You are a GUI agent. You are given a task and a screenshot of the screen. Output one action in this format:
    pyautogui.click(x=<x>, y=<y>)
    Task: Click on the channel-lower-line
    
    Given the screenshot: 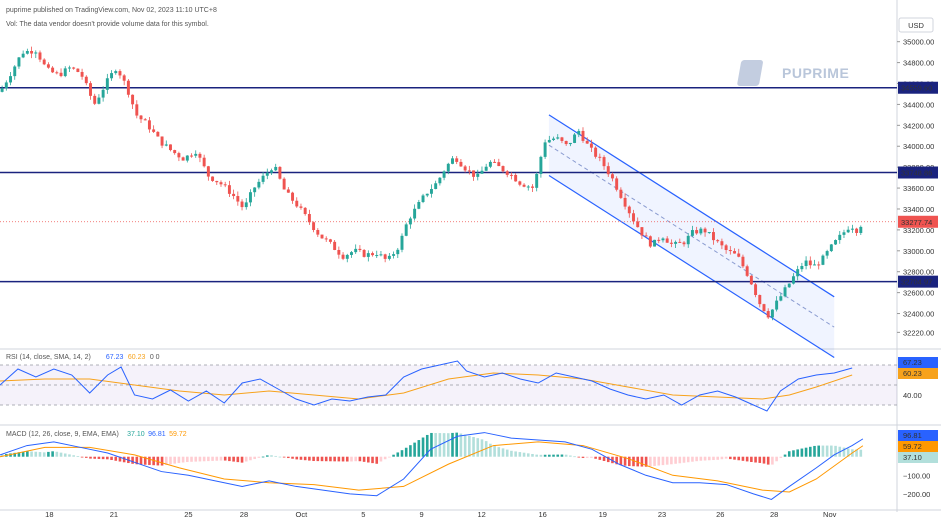 What is the action you would take?
    pyautogui.click(x=691, y=266)
    